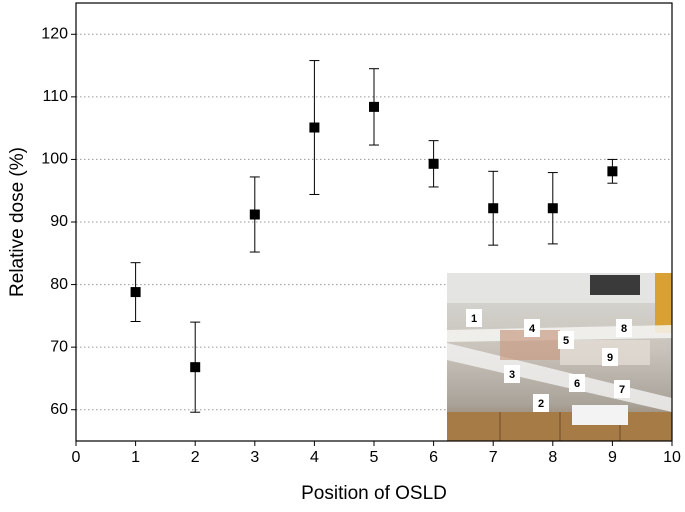 The height and width of the screenshot is (512, 685). Describe the element at coordinates (374, 457) in the screenshot. I see `x-tick-label: 5` at that location.